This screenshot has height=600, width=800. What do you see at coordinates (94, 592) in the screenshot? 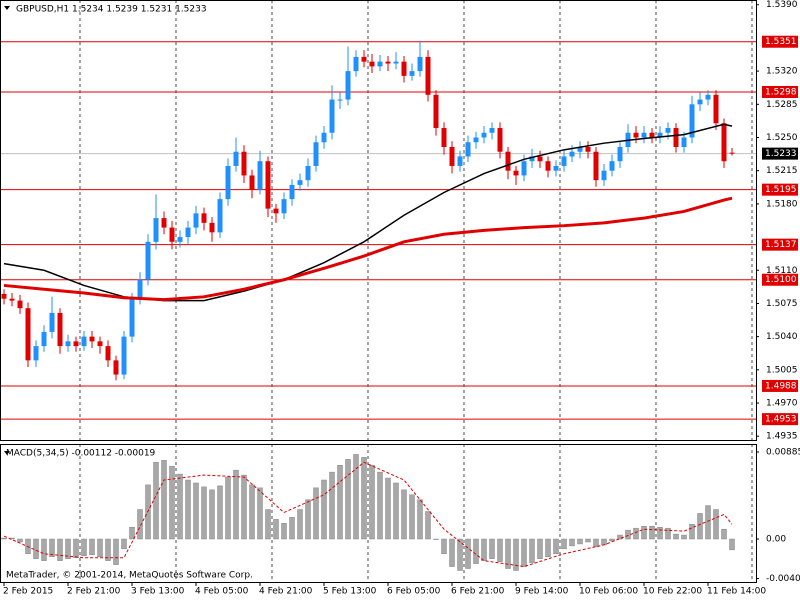
I see `x-tick-label: 2 Feb 21:00` at bounding box center [94, 592].